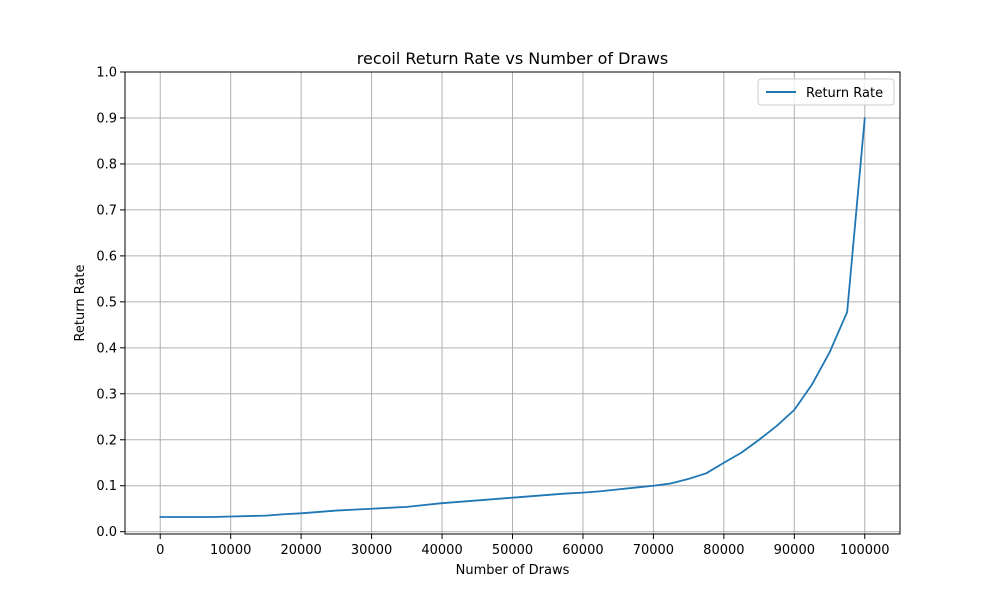  What do you see at coordinates (106, 532) in the screenshot?
I see `y-tick-label: 0.0` at bounding box center [106, 532].